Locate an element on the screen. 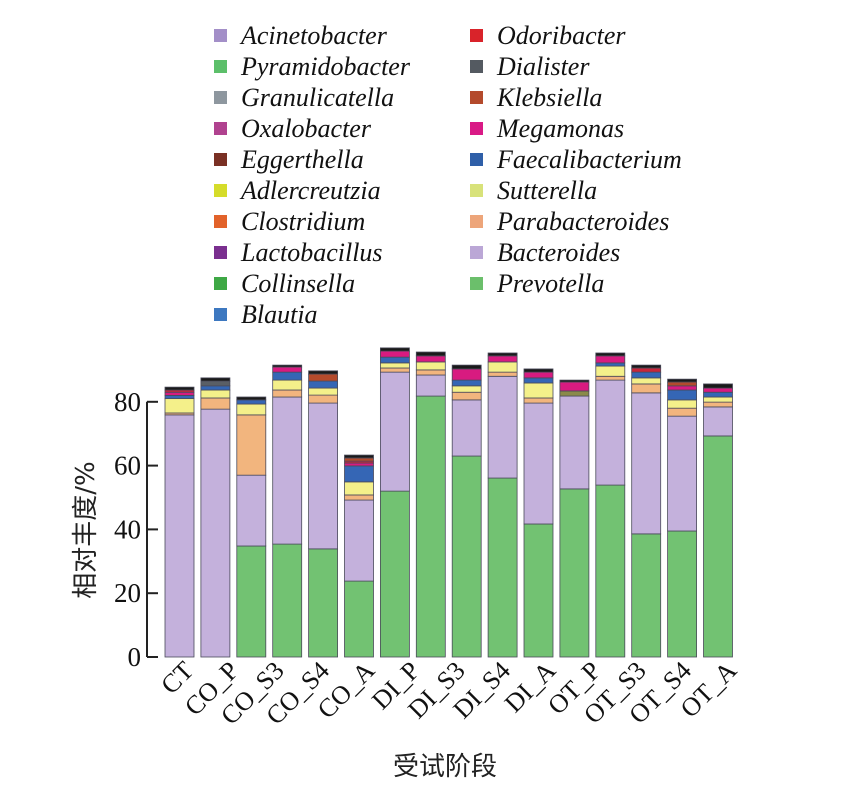 This screenshot has width=854, height=788. legend-item: Faecalibacterium is located at coordinates (576, 159).